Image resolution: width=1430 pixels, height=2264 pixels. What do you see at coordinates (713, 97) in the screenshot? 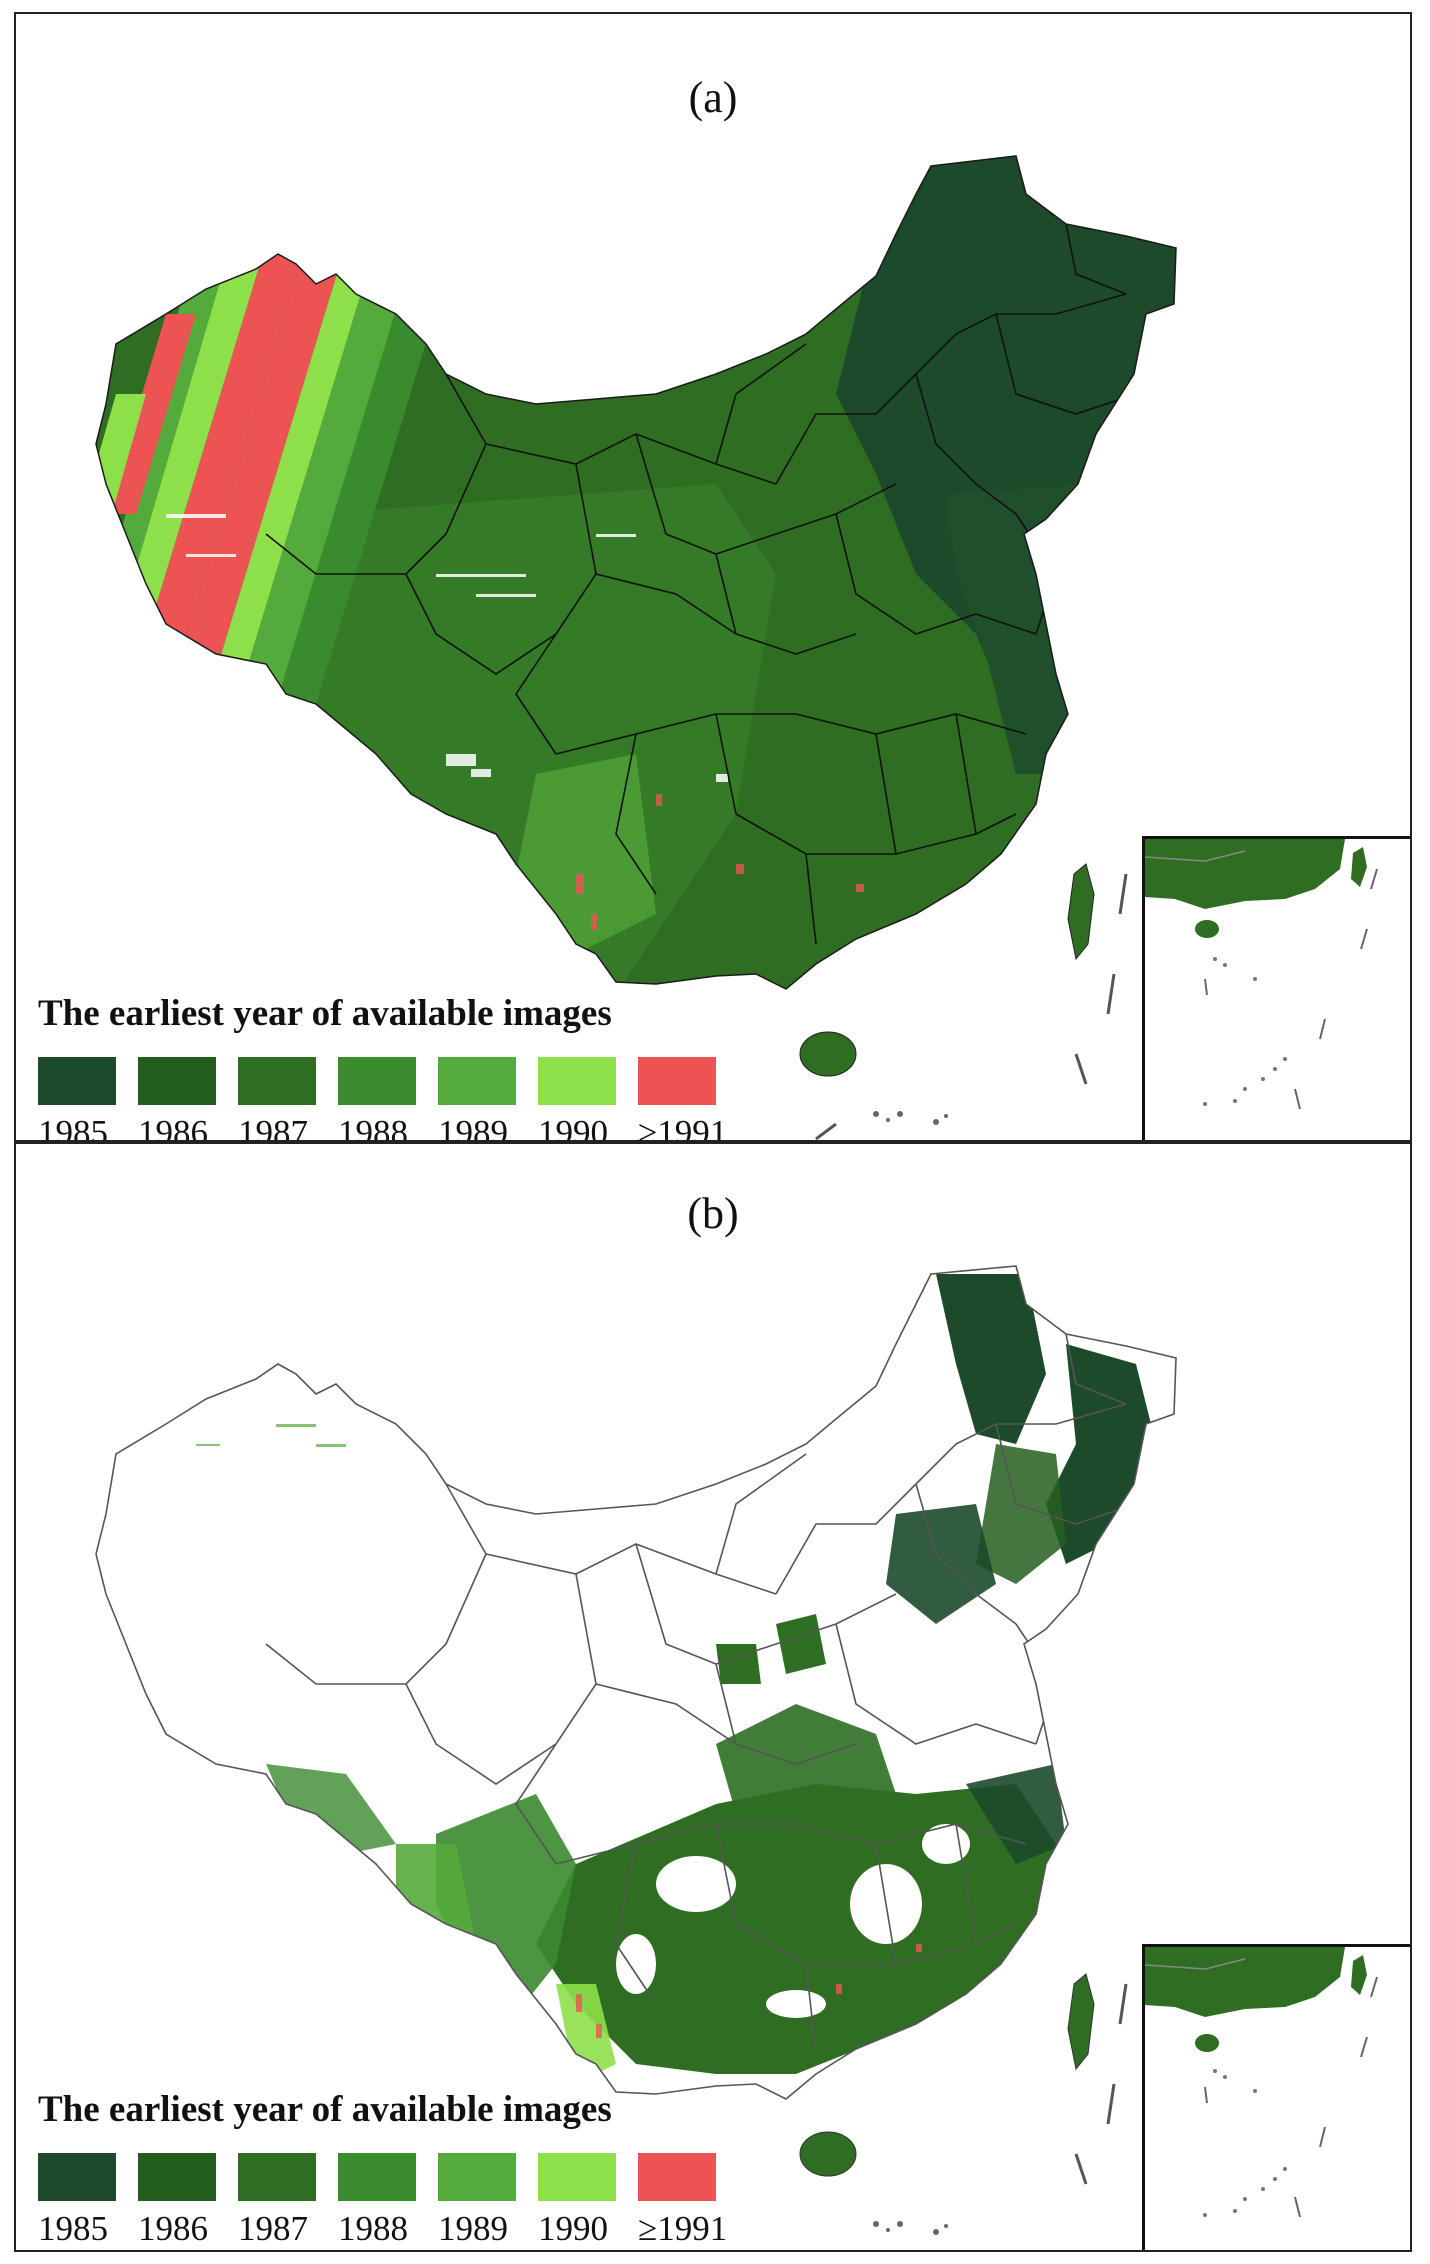
I see `panel-a-label: (a)` at bounding box center [713, 97].